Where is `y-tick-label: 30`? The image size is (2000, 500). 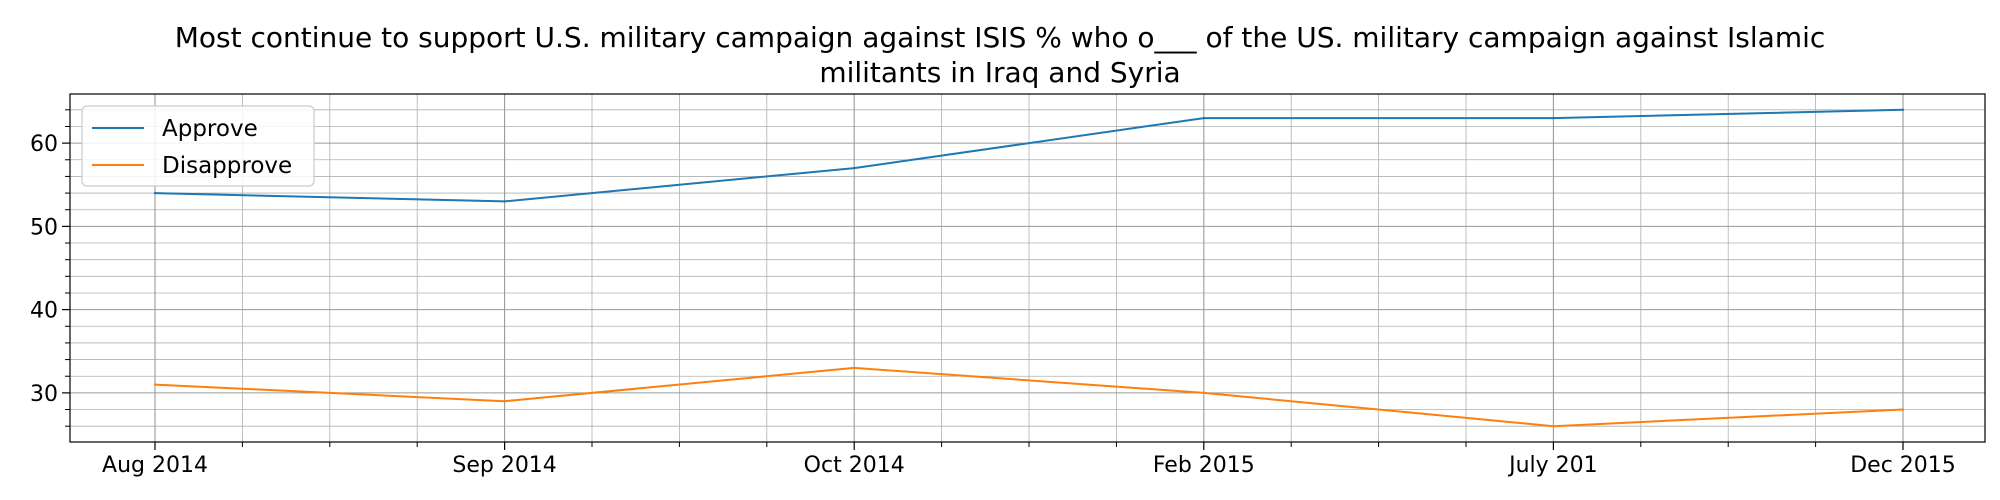 y-tick-label: 30 is located at coordinates (44, 394).